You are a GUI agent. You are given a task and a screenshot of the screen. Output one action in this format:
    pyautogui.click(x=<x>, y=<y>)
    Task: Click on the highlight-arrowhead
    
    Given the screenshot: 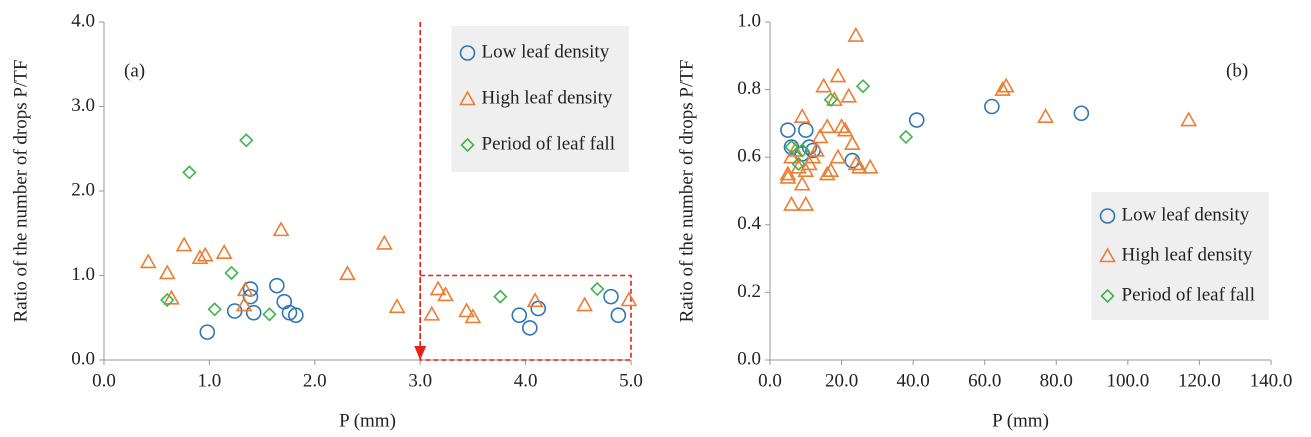 What is the action you would take?
    pyautogui.click(x=420, y=353)
    